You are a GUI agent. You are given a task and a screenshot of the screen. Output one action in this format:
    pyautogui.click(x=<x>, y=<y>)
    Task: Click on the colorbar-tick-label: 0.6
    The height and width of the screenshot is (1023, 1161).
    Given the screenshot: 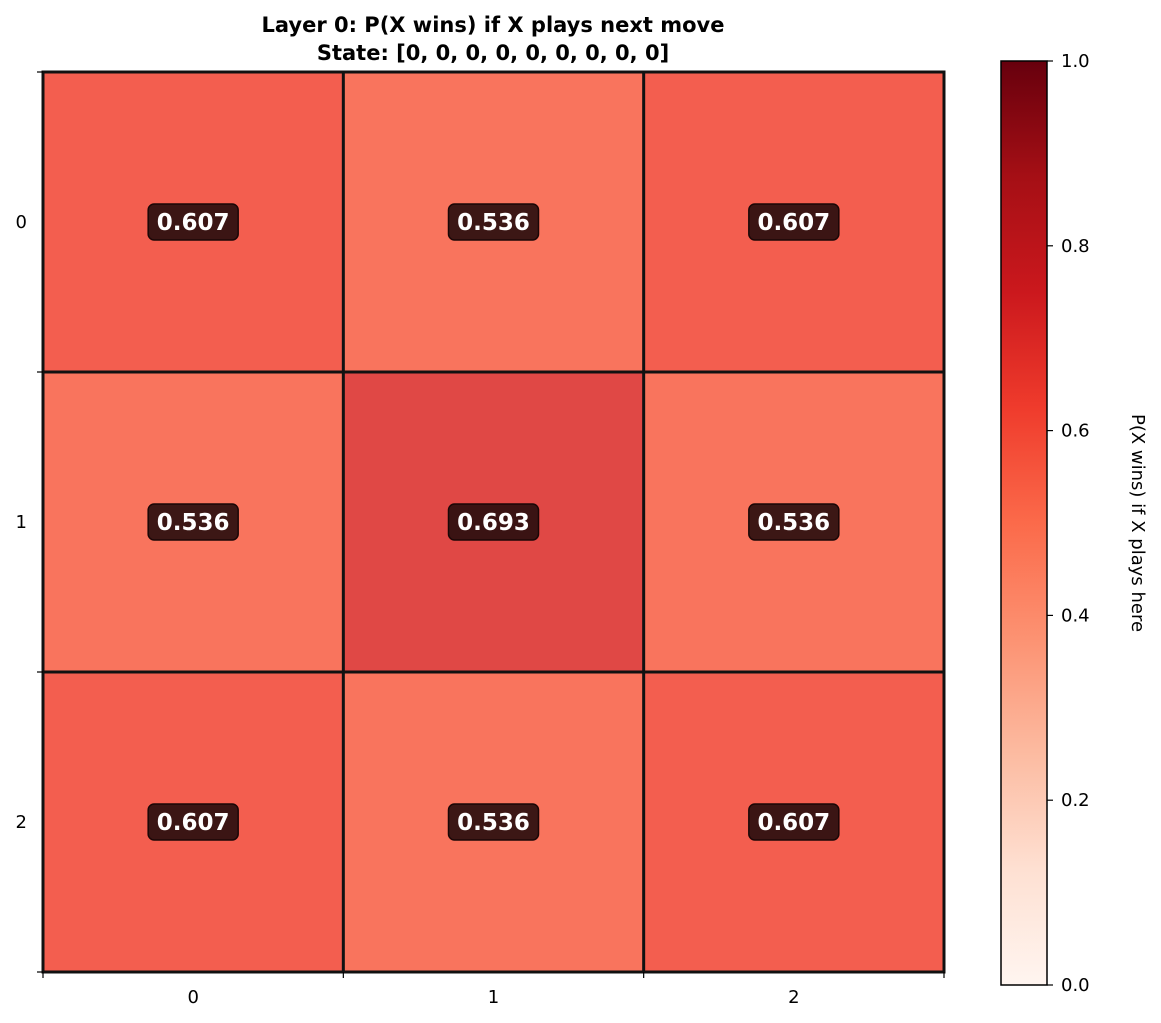 What is the action you would take?
    pyautogui.click(x=1075, y=431)
    